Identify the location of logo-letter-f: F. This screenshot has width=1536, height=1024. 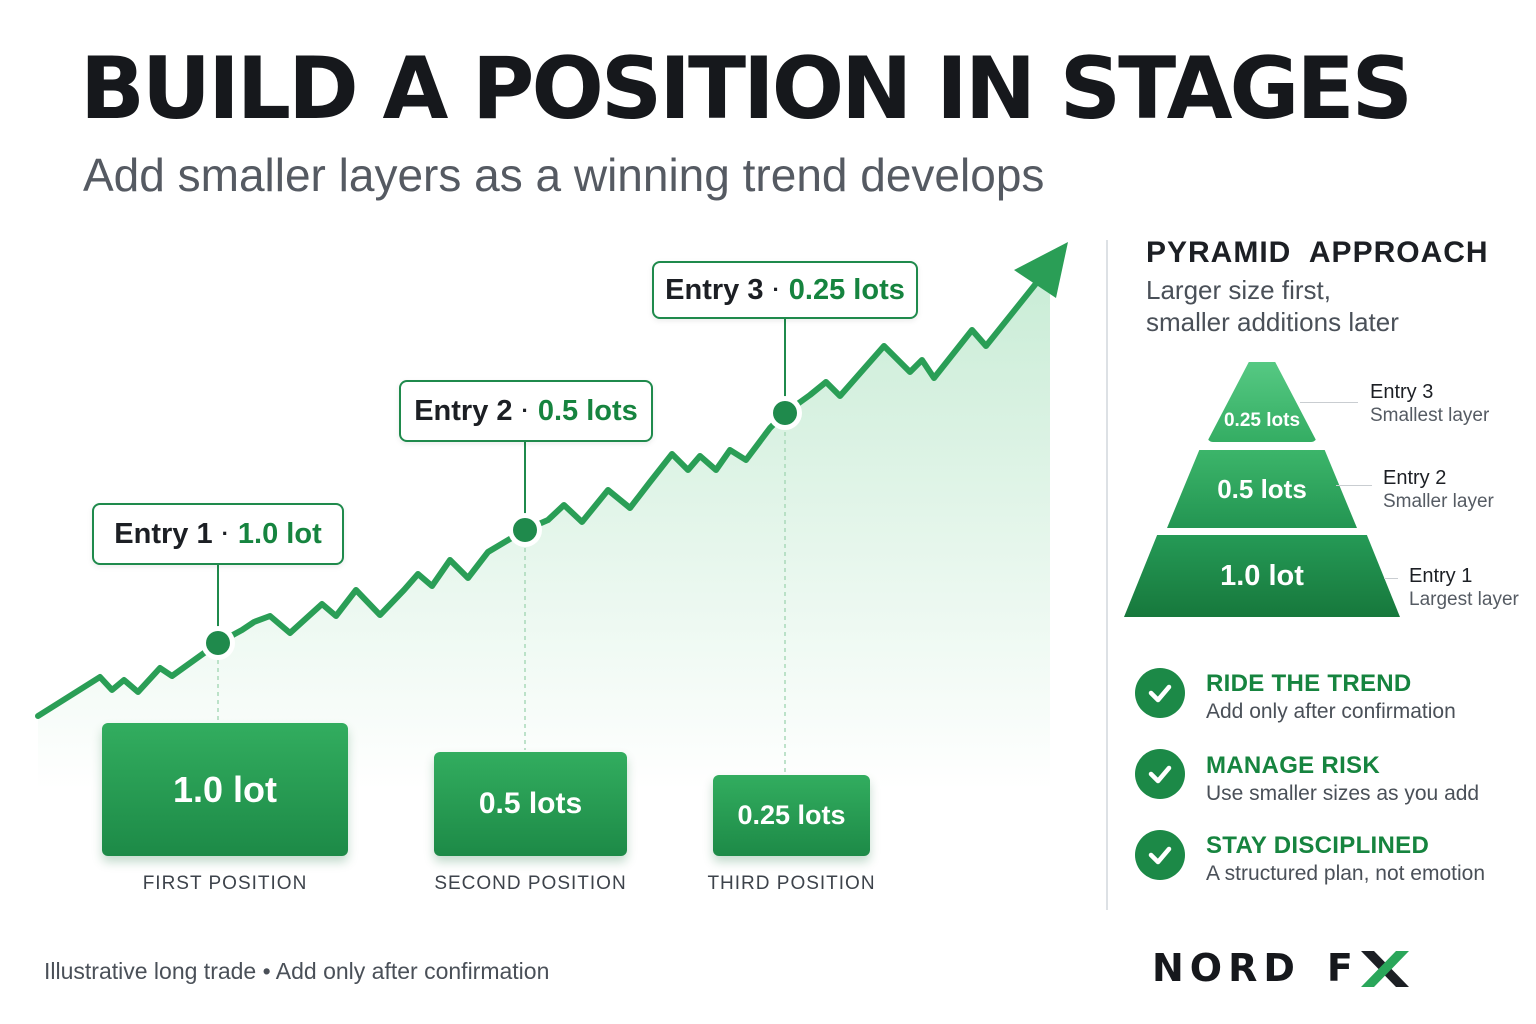
(1342, 968).